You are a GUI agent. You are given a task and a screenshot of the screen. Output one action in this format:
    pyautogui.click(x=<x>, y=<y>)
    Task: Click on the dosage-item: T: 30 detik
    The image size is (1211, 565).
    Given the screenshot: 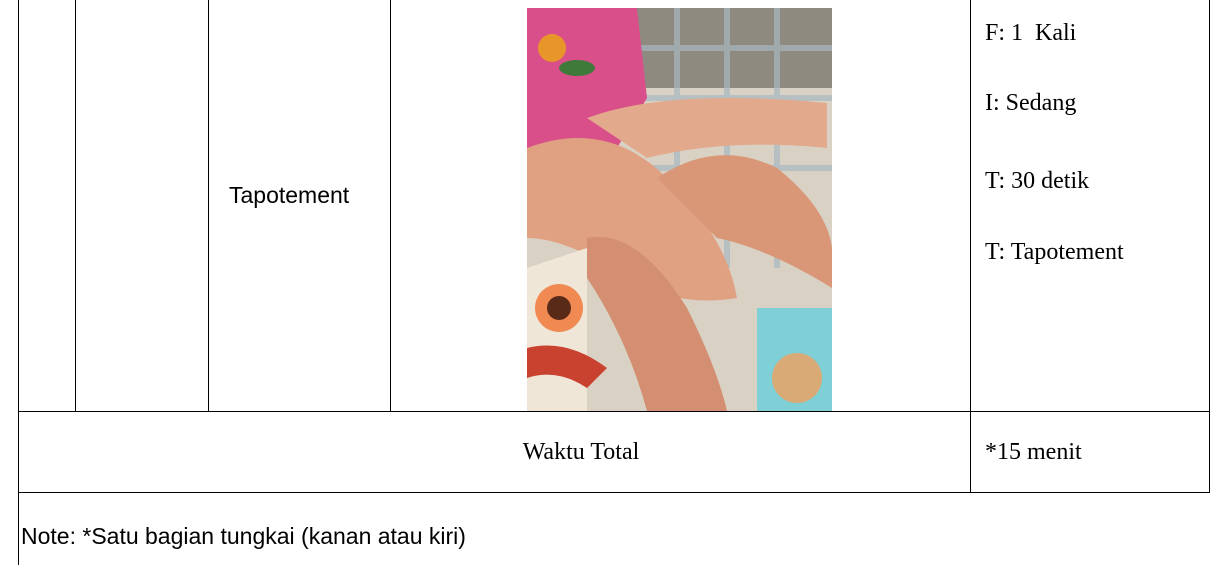 What is the action you would take?
    pyautogui.click(x=1037, y=181)
    